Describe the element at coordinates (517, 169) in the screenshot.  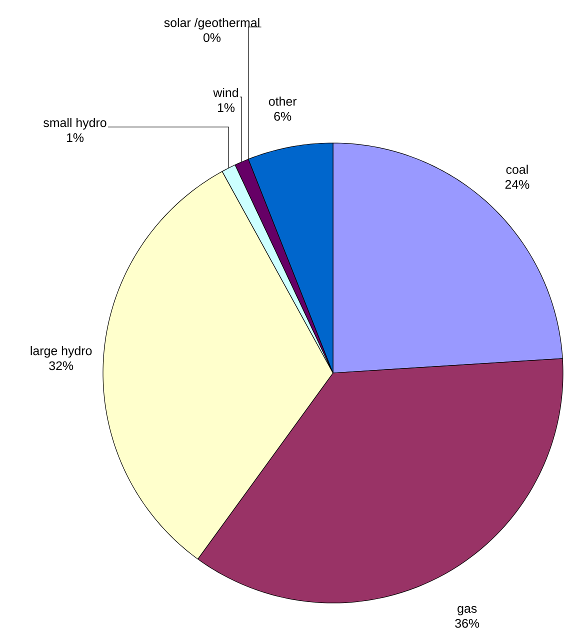
I see `slice-label: coal` at that location.